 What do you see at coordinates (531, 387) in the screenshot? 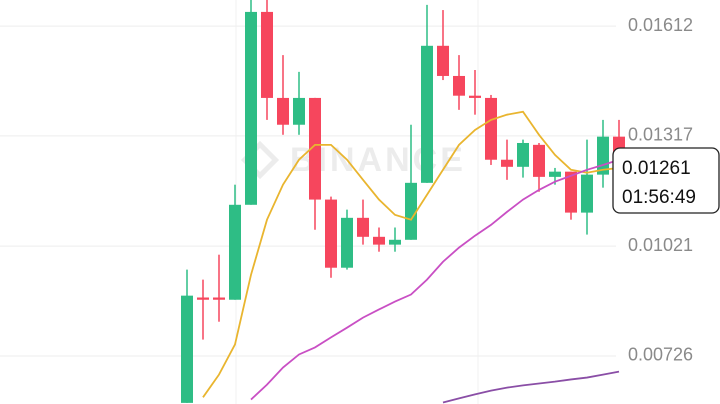
I see `moving-average-line` at bounding box center [531, 387].